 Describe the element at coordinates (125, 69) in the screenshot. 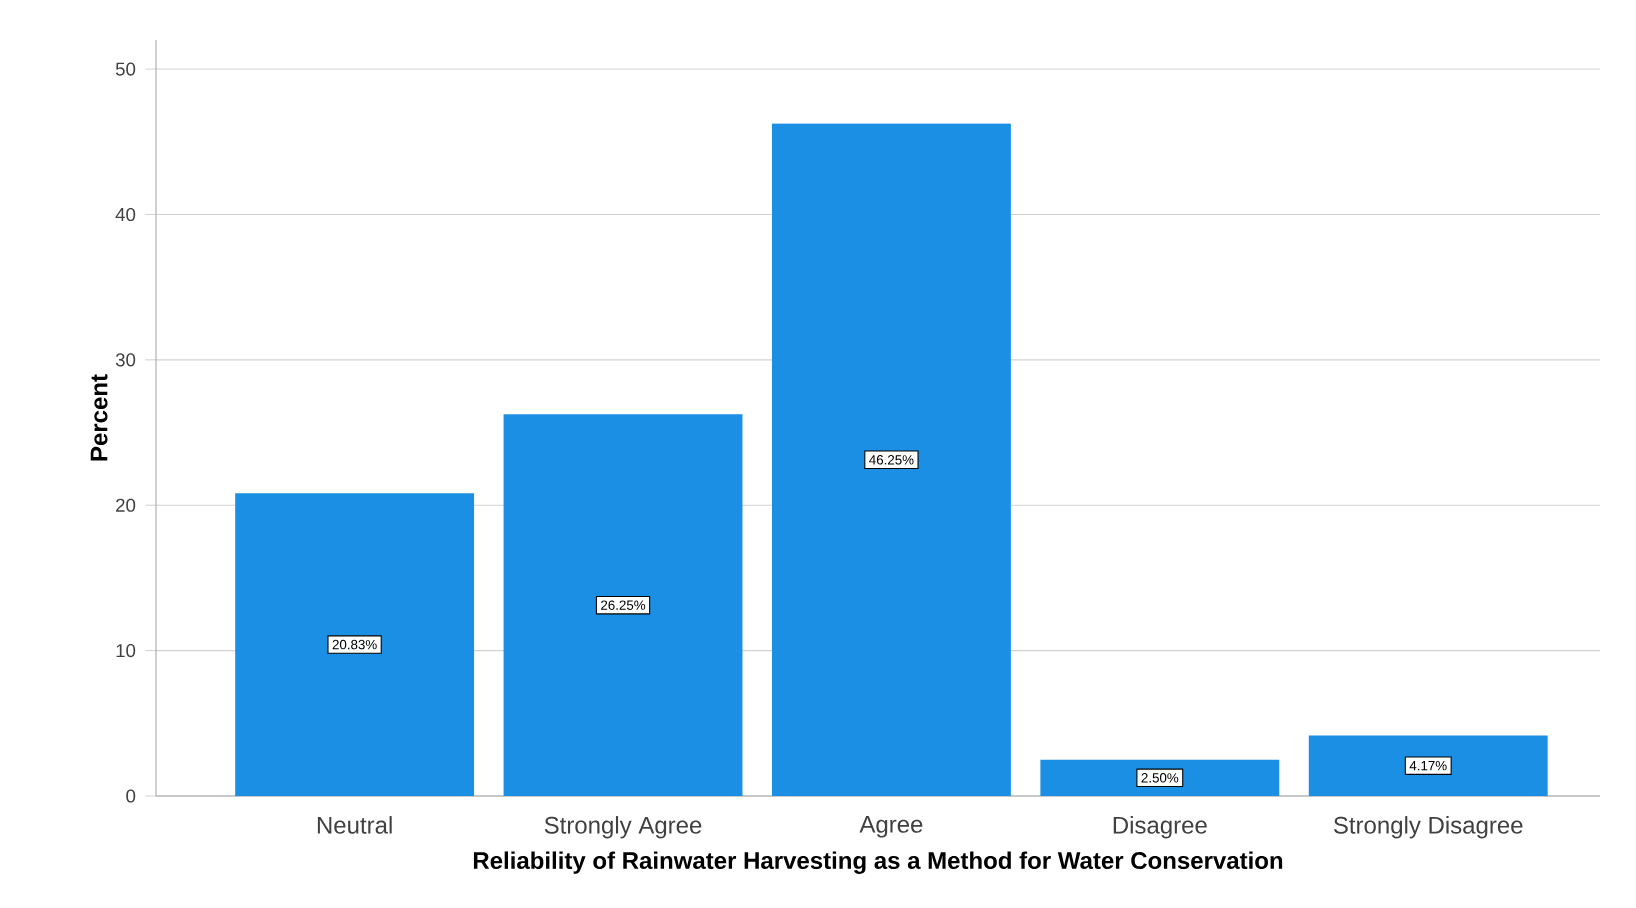

I see `y-tick-label: 50` at that location.